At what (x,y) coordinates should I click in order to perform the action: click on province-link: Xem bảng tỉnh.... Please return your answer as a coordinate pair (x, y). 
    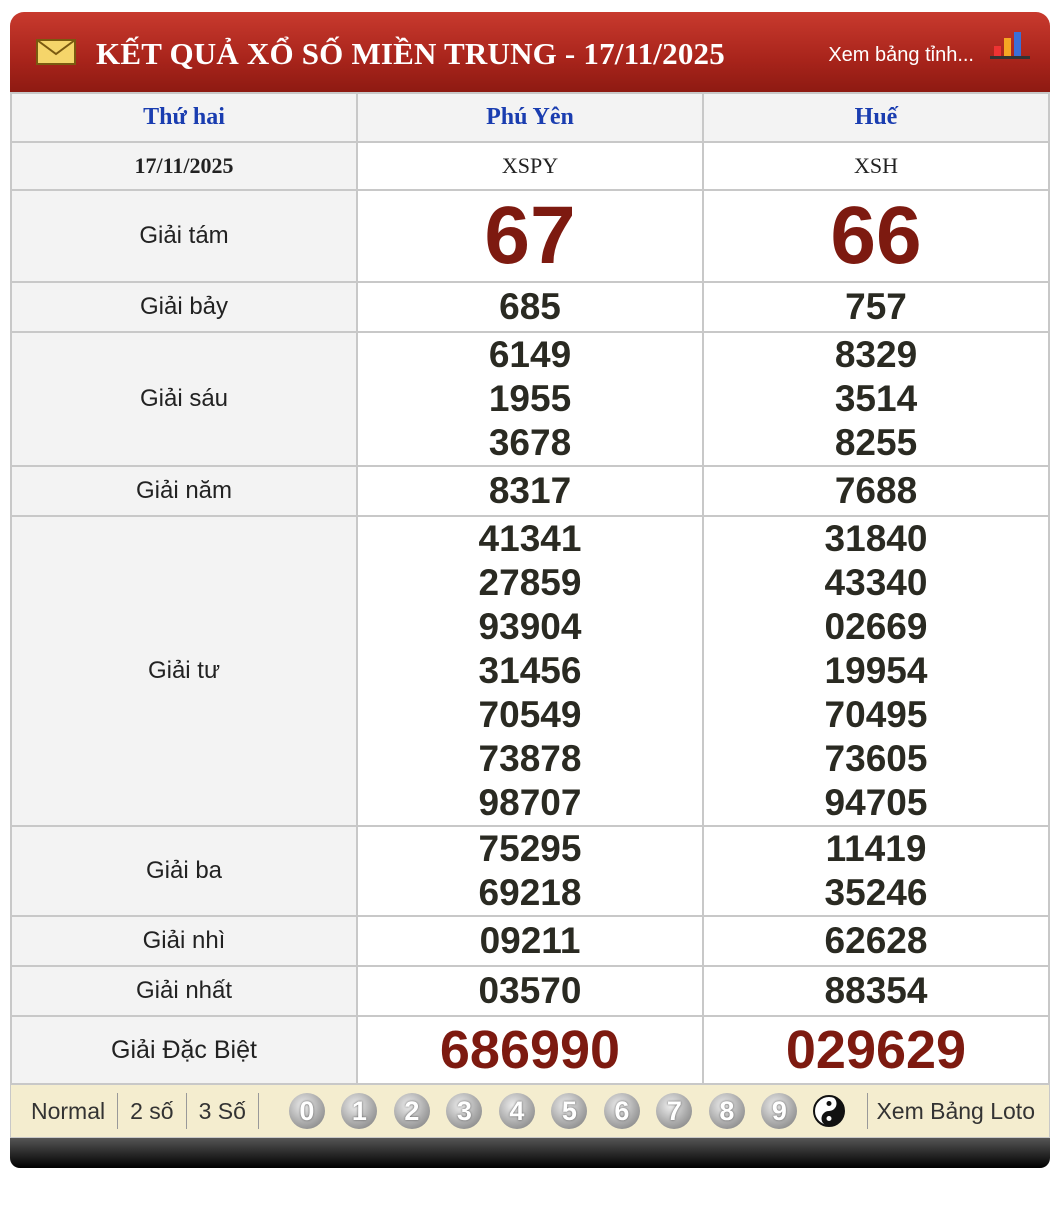
    Looking at the image, I should click on (901, 55).